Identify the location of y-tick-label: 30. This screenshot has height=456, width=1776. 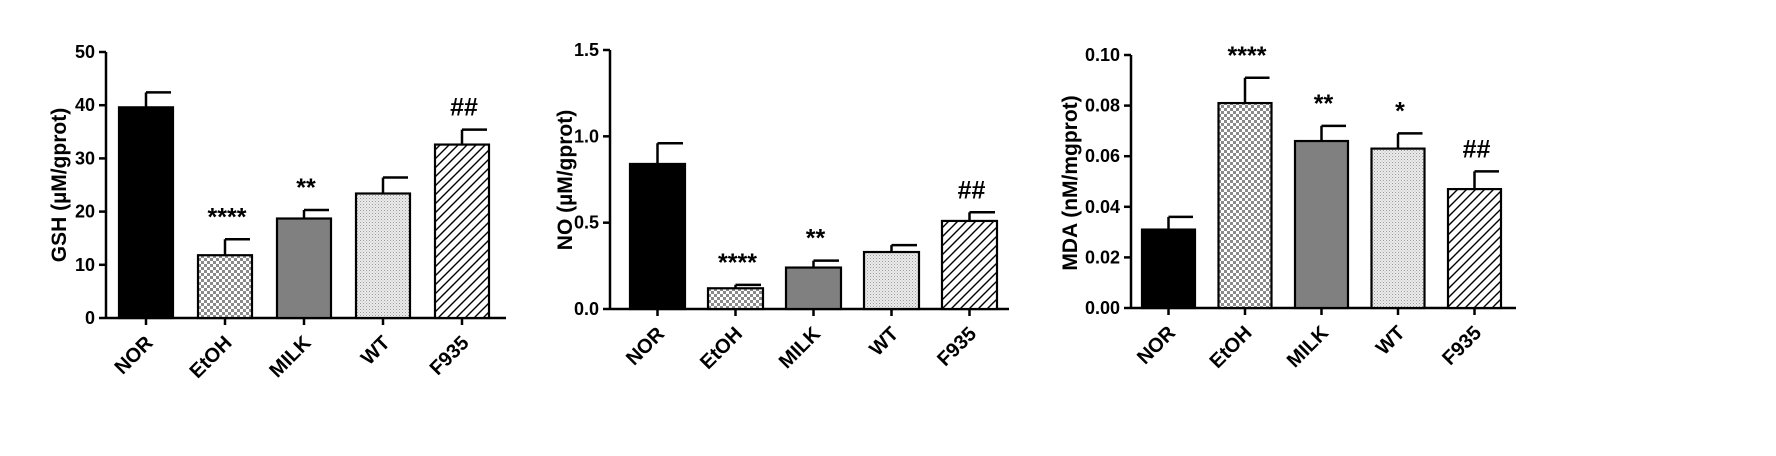
(85, 158).